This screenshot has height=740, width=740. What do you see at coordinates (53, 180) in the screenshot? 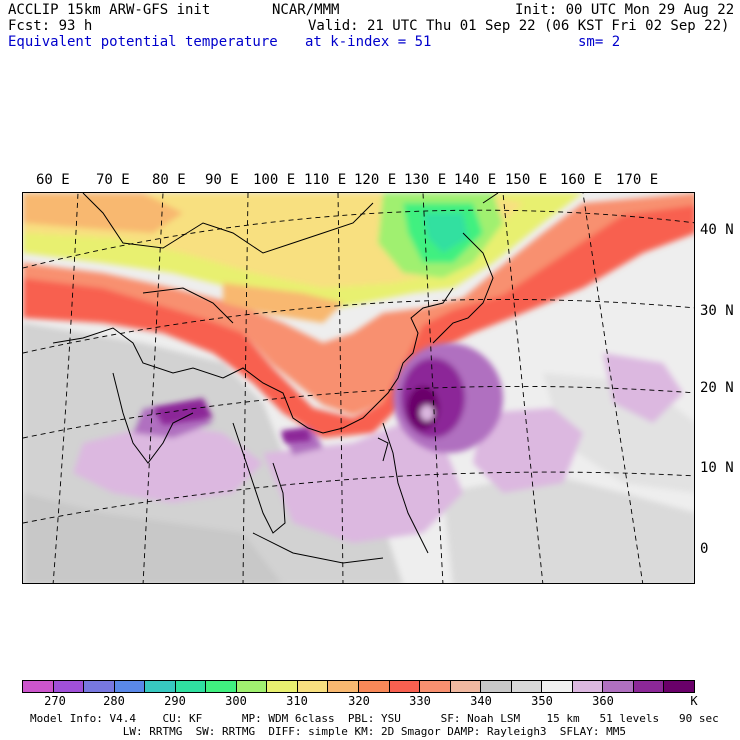
I see `lon-label: 60 E` at bounding box center [53, 180].